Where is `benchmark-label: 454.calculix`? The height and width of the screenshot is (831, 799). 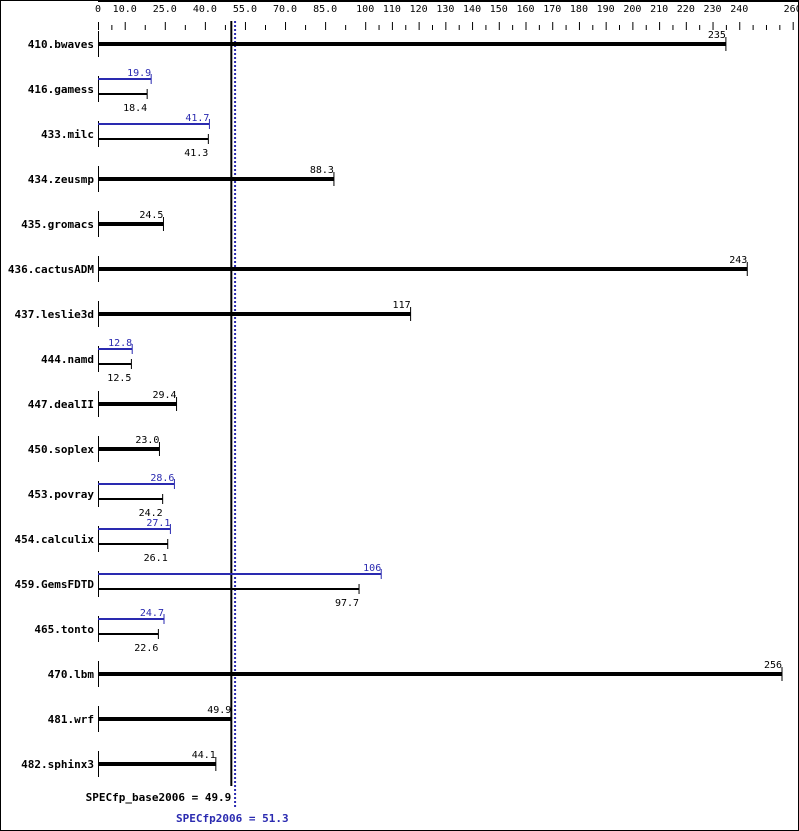 benchmark-label: 454.calculix is located at coordinates (55, 539).